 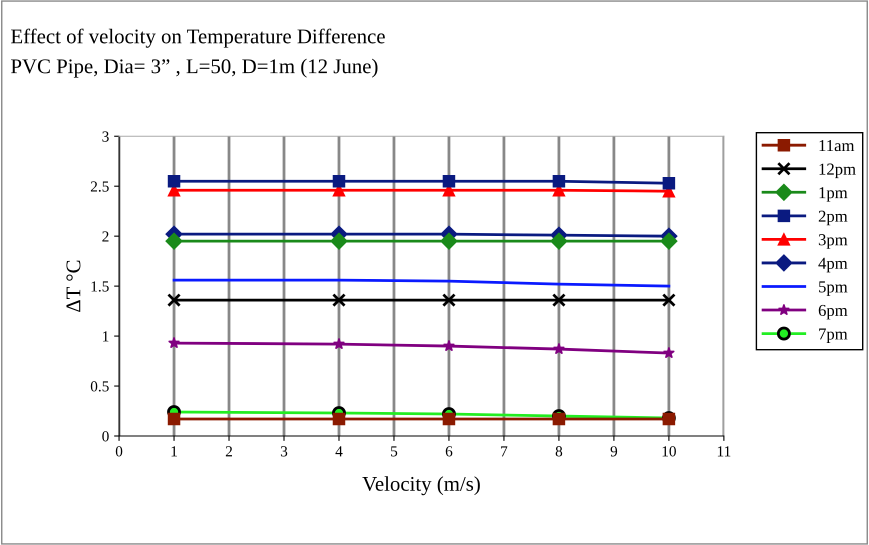 I want to click on x-tick-label: 9, so click(x=614, y=451).